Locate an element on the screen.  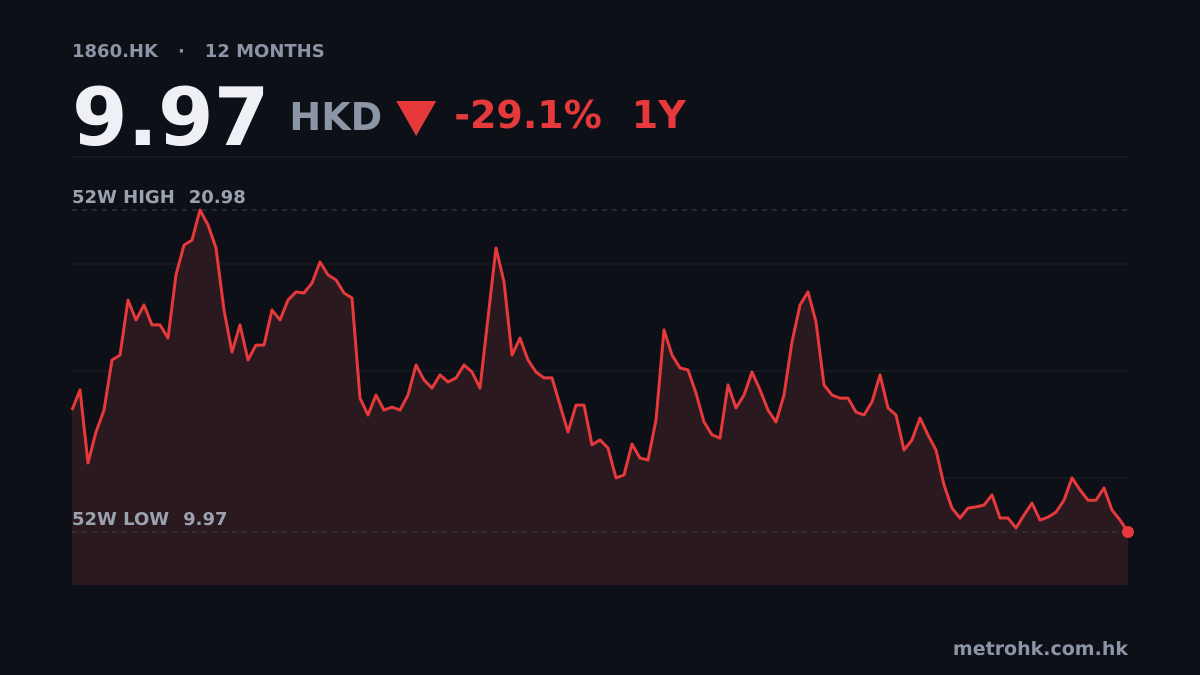
reference-label: 52W HIGH is located at coordinates (123, 197).